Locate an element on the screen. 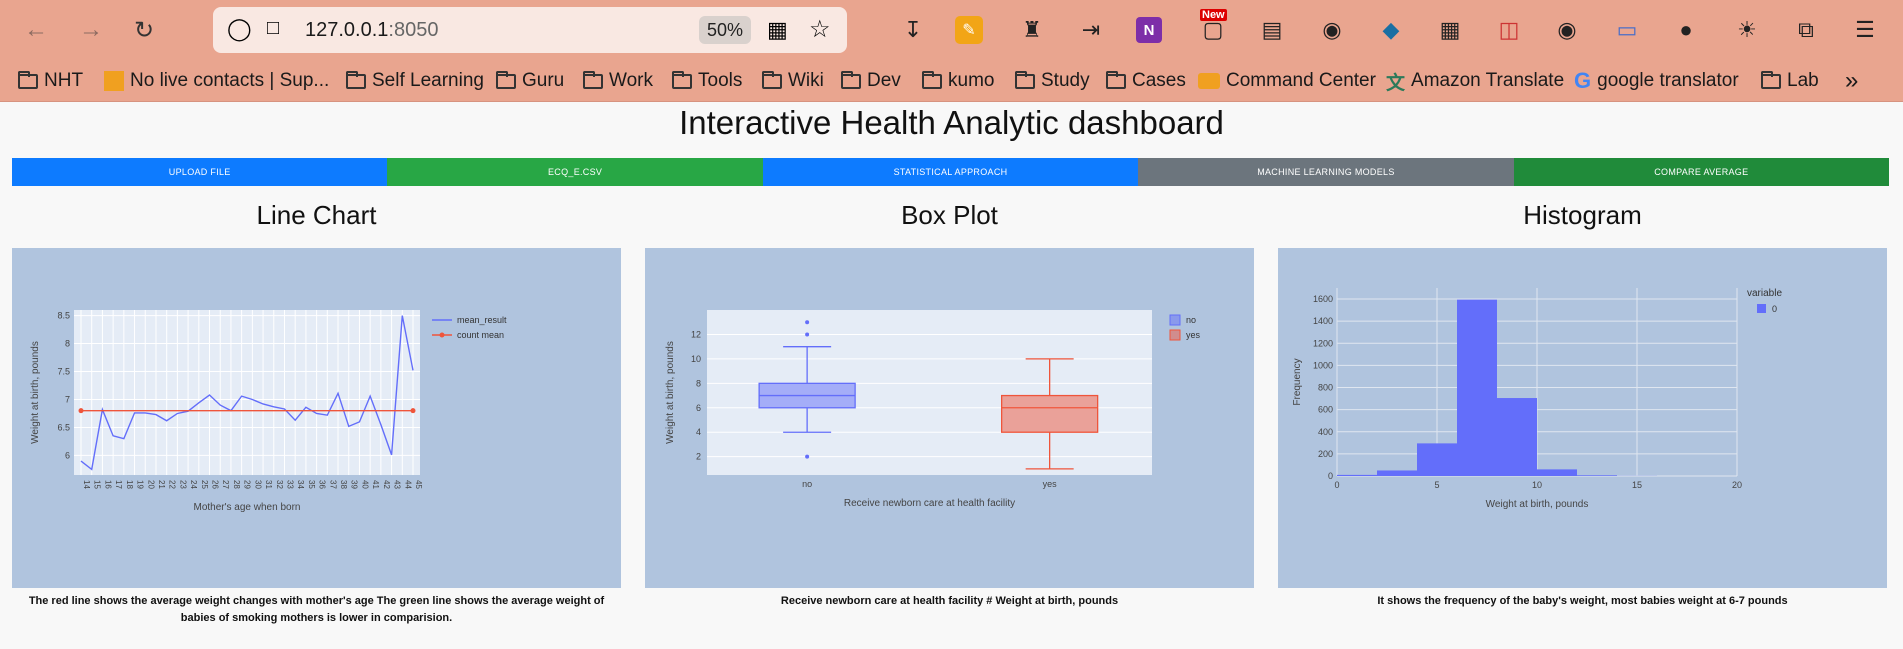 Image resolution: width=1903 pixels, height=649 pixels. forward-icon: → is located at coordinates (91, 29).